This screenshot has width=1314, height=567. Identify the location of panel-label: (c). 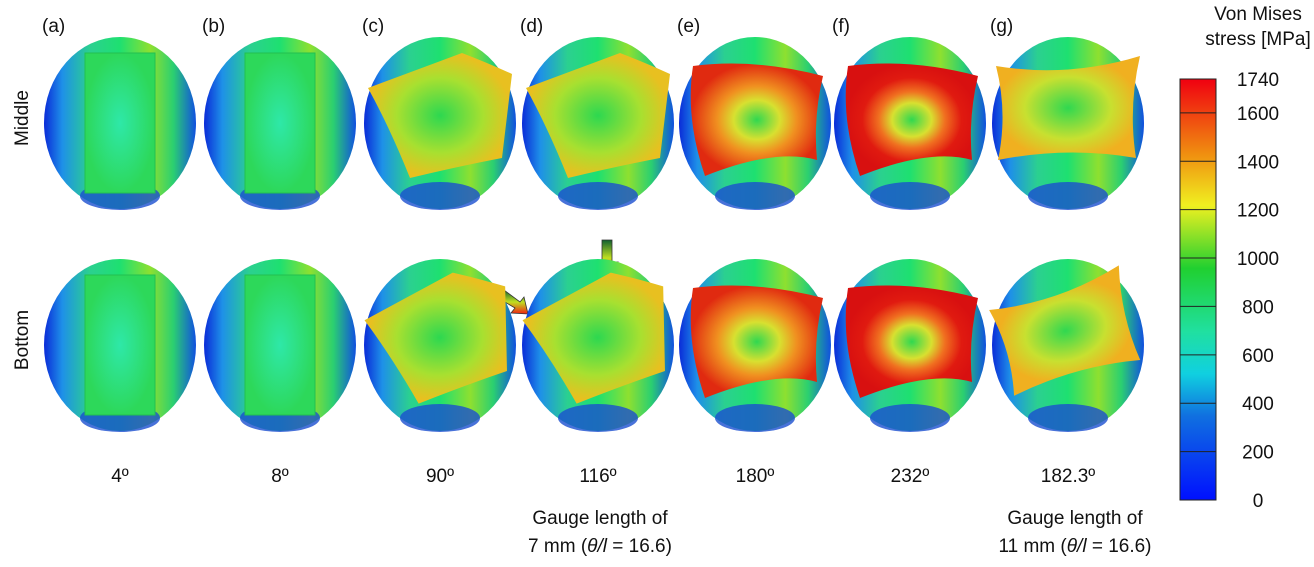
(373, 26).